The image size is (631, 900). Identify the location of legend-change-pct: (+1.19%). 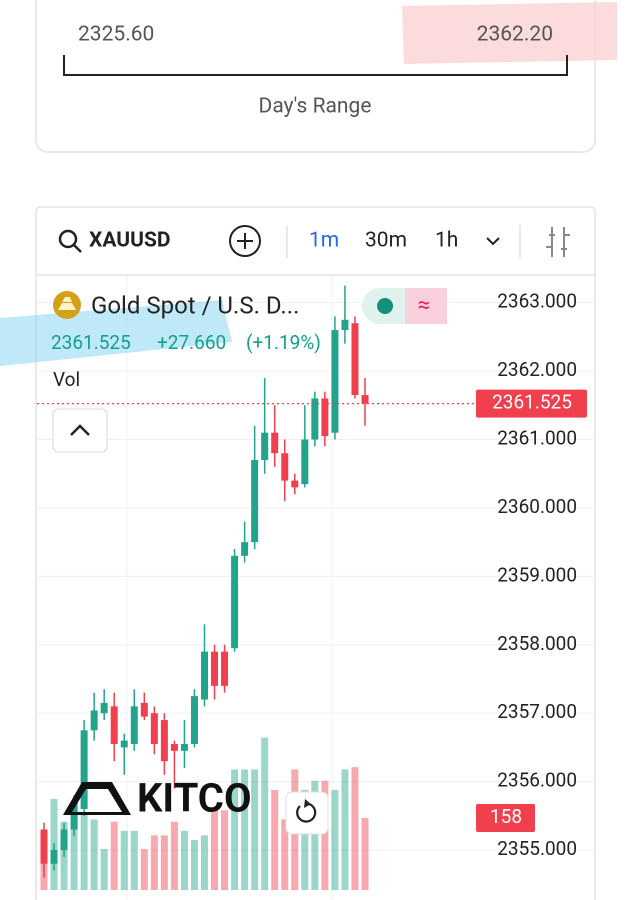
(283, 342).